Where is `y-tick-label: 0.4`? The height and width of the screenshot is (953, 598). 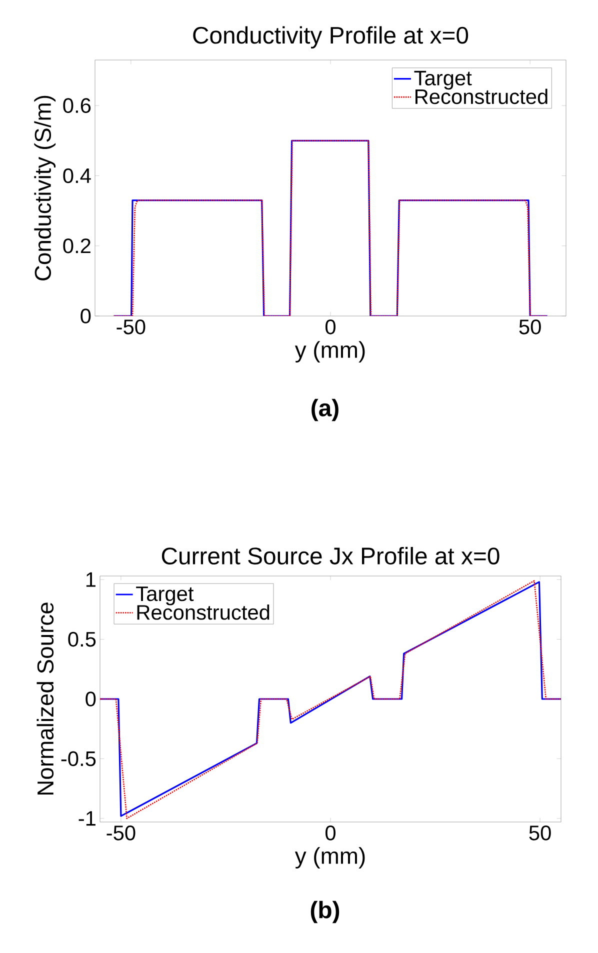 y-tick-label: 0.4 is located at coordinates (77, 176).